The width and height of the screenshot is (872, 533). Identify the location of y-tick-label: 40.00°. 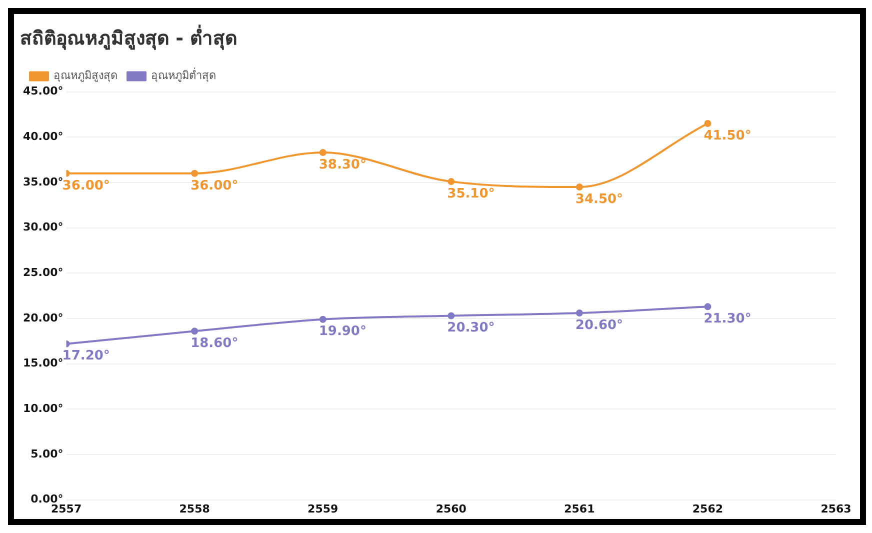
(43, 136).